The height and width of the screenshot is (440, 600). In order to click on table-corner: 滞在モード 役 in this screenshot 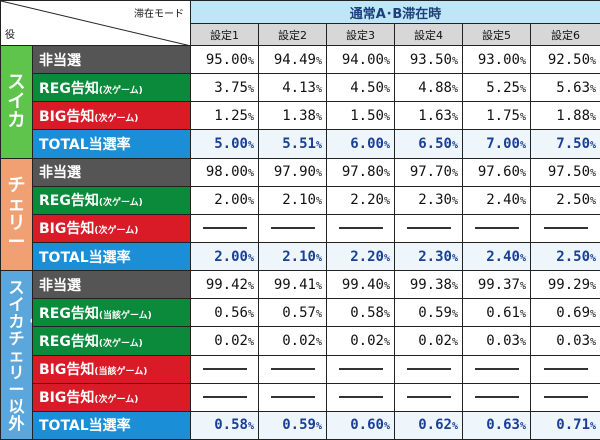, I will do `click(95, 23)`.